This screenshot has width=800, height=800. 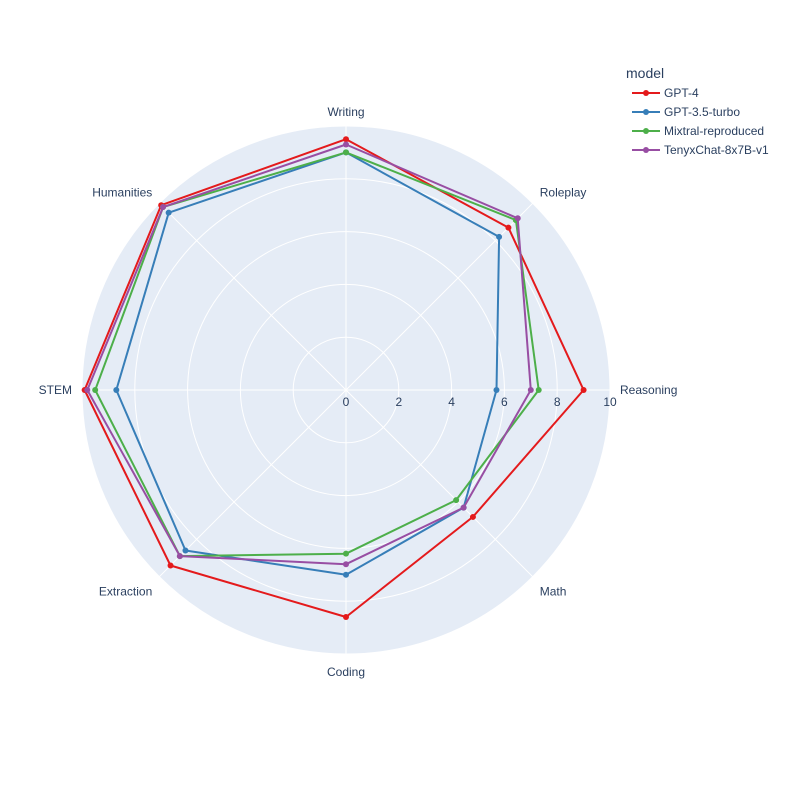 I want to click on legend-item-tenyxchat-8x7b-v1: TenyxChat-8x7B-v1, so click(x=700, y=150).